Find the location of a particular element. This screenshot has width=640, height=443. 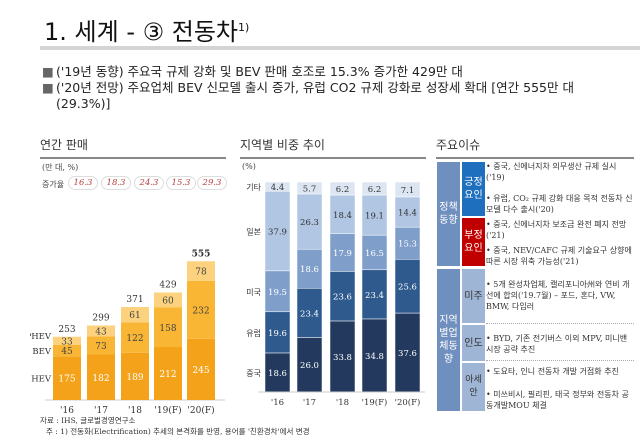

data-label: 182 is located at coordinates (100, 379).